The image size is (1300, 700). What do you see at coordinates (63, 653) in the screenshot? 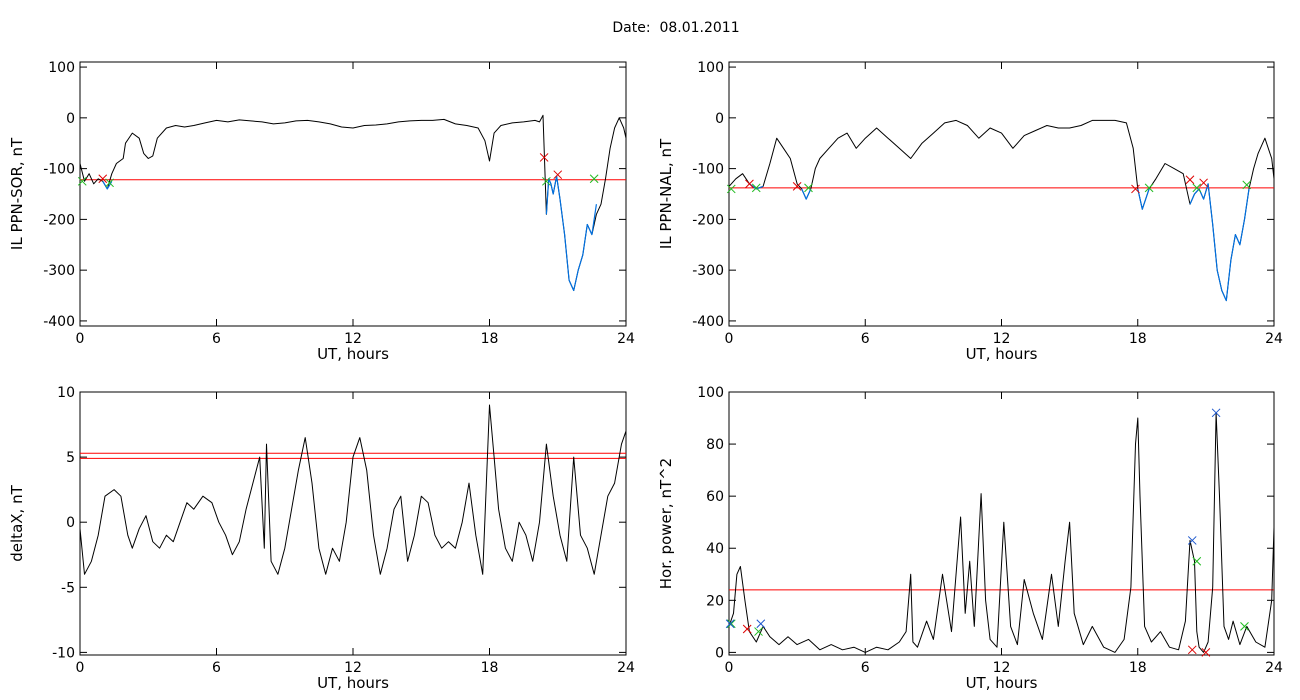
I see `y-tick-label: -10` at bounding box center [63, 653].